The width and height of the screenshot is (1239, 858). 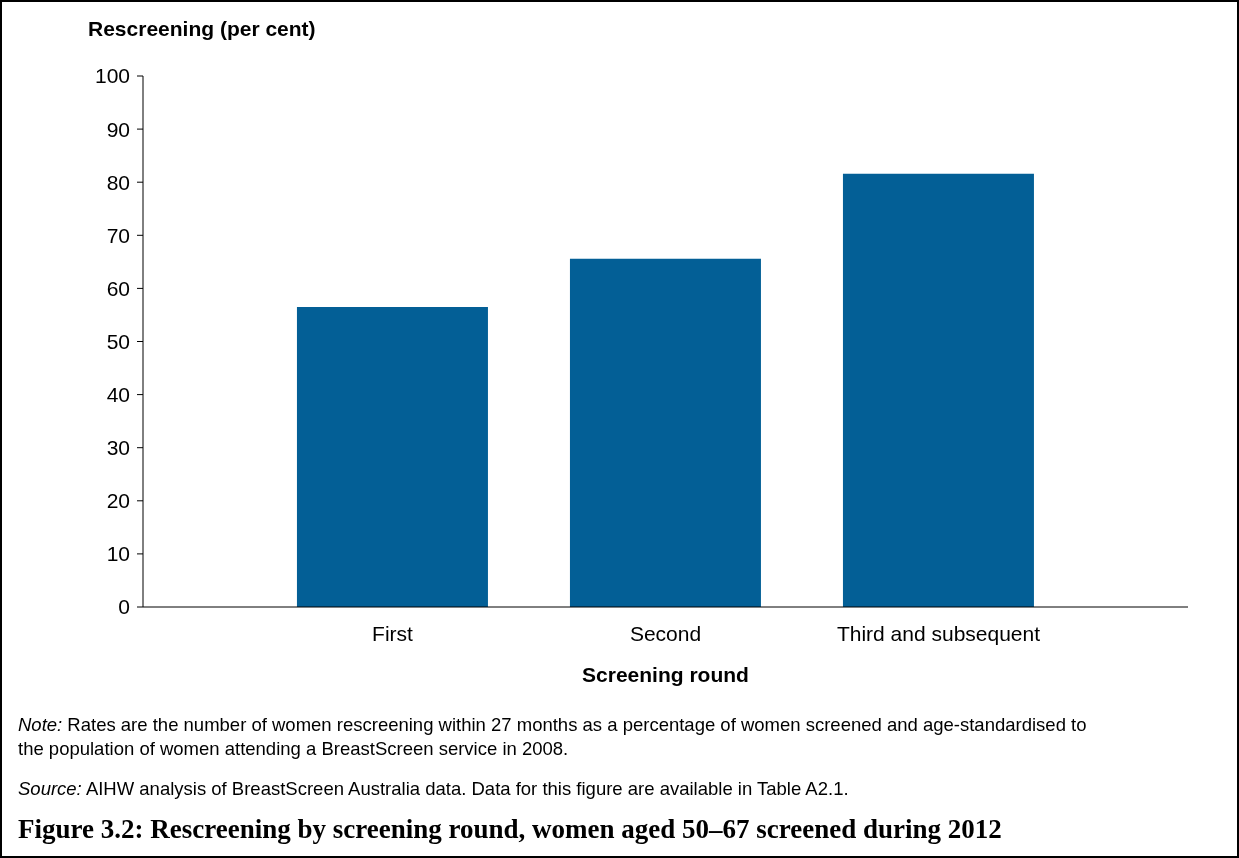 I want to click on x-tick-label: Second, so click(x=665, y=633).